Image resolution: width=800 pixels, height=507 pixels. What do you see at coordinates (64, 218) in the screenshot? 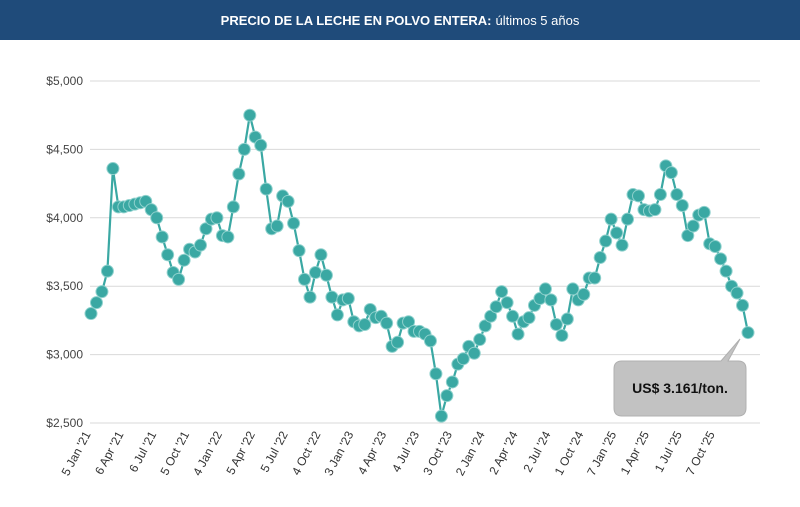
I see `y-tick-label: $4,000` at bounding box center [64, 218].